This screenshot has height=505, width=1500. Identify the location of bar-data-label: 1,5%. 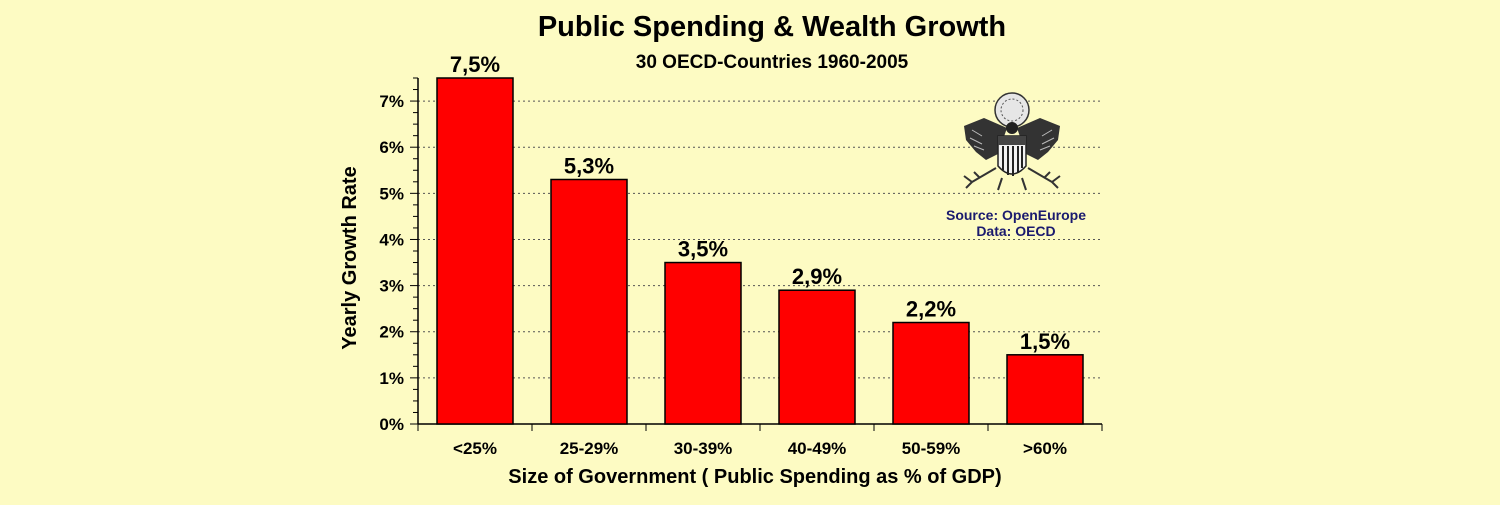
(1045, 341).